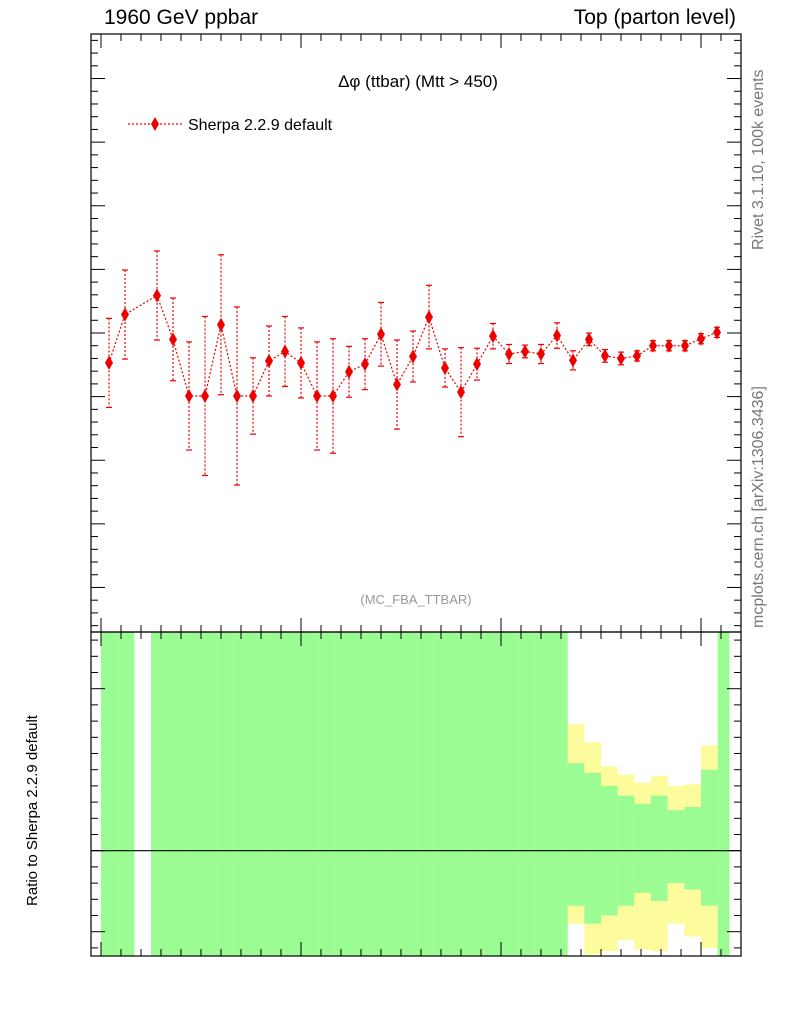 This screenshot has width=786, height=1024. Describe the element at coordinates (415, 599) in the screenshot. I see `analysis-watermark: (MC_FBA_TTBAR)` at that location.